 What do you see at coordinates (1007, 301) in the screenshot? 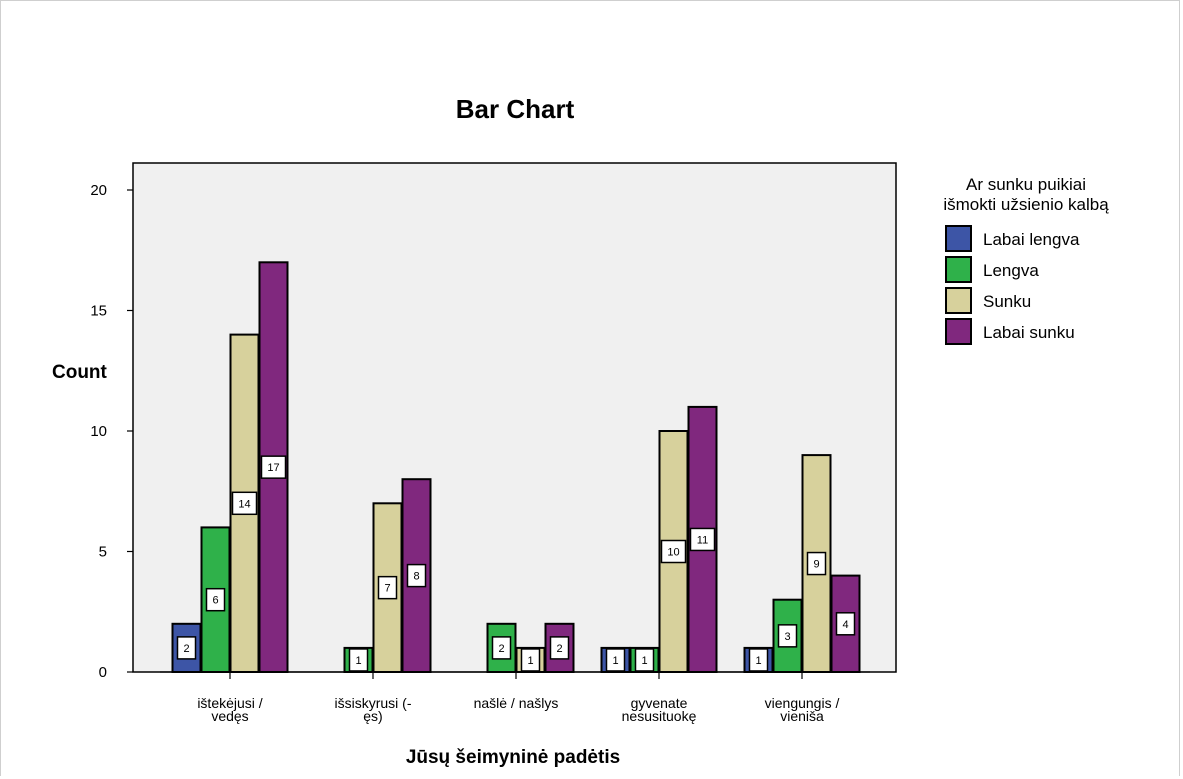
I see `legend-label: Sunku` at bounding box center [1007, 301].